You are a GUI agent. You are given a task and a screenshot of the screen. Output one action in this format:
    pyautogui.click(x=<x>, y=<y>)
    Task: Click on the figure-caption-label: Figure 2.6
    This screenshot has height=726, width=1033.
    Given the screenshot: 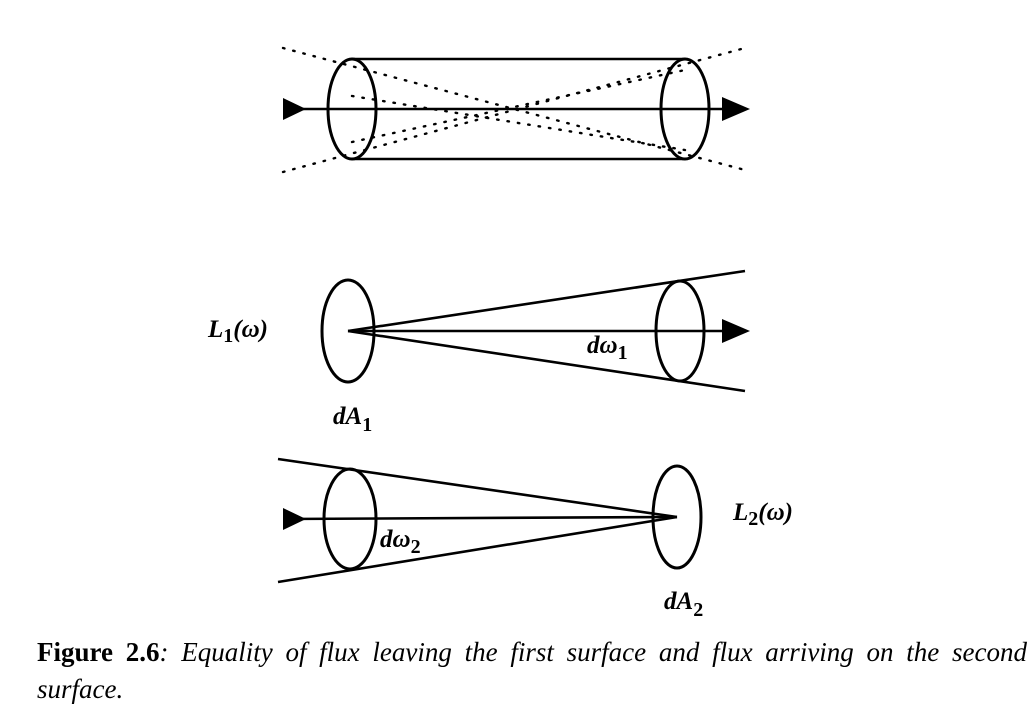 What is the action you would take?
    pyautogui.click(x=98, y=652)
    